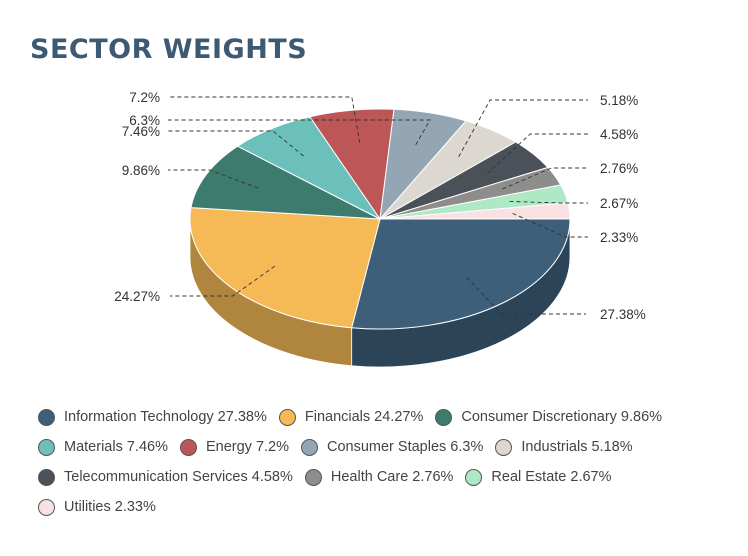 This screenshot has height=556, width=748. Describe the element at coordinates (392, 477) in the screenshot. I see `legend-label: Health Care 2.76%` at that location.